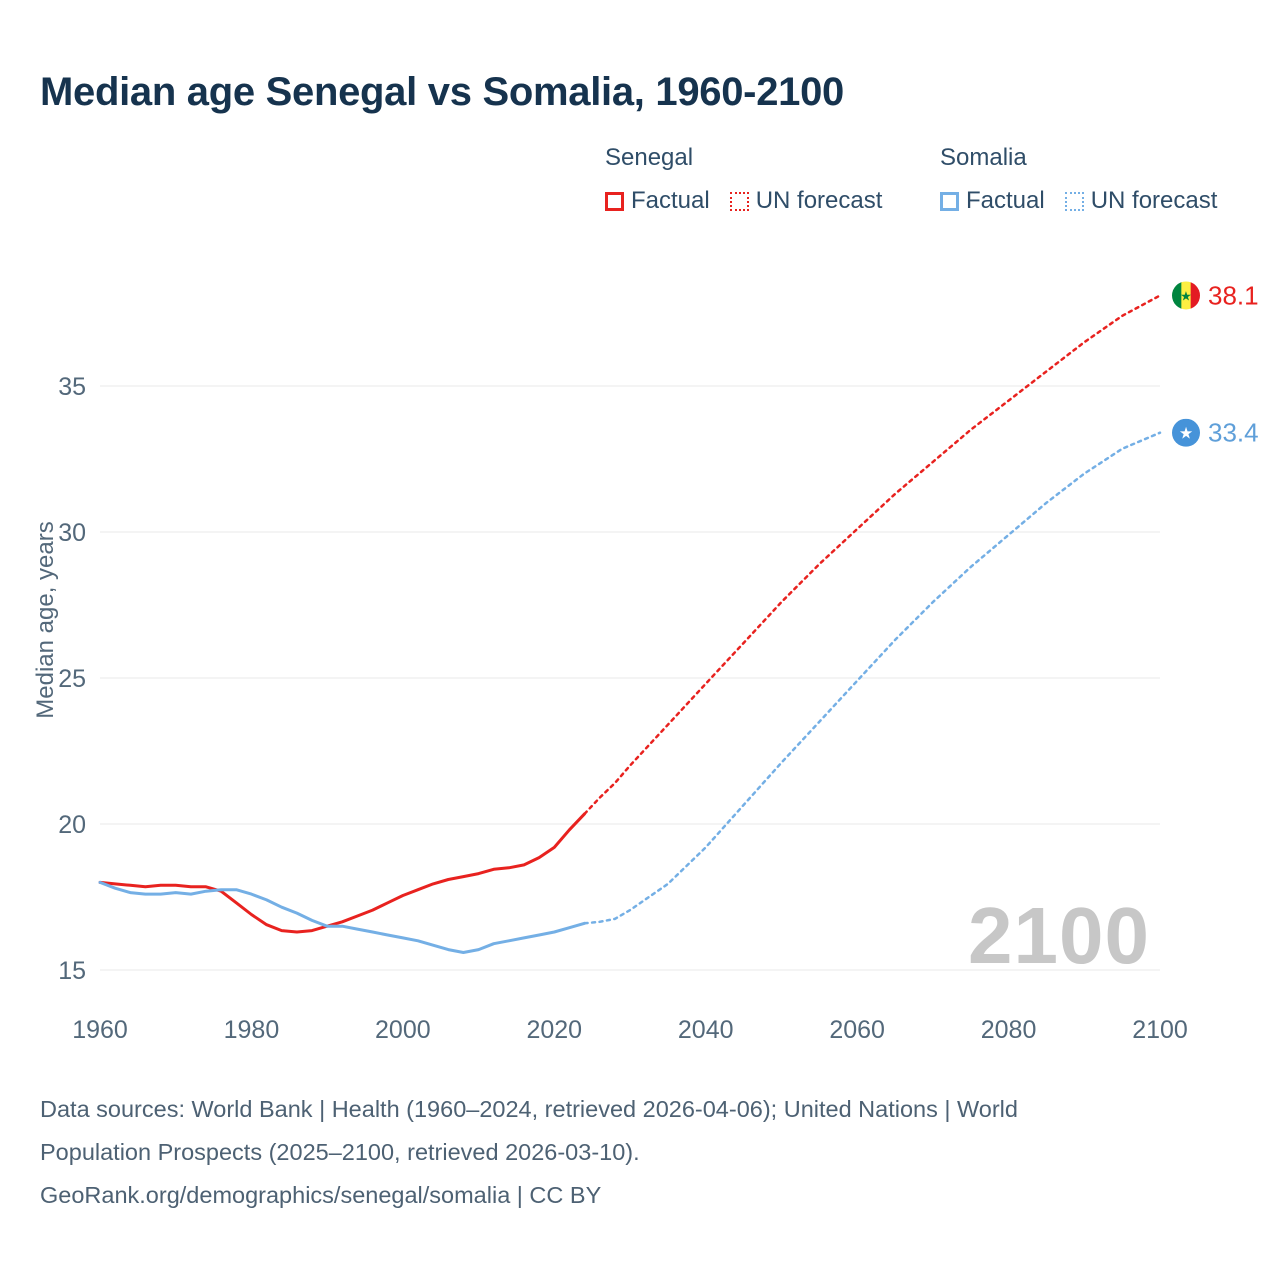 The height and width of the screenshot is (1280, 1280). I want to click on somalia-factual-line, so click(342, 917).